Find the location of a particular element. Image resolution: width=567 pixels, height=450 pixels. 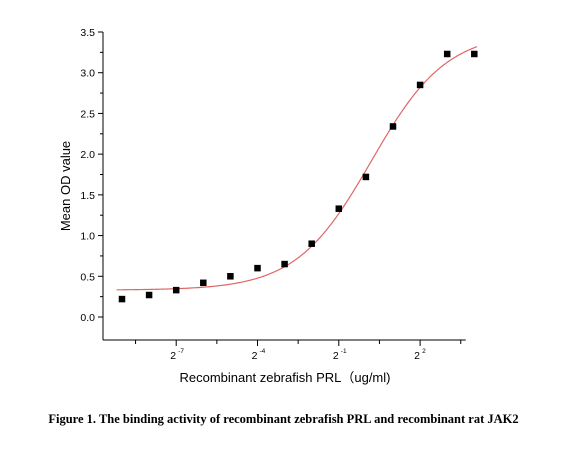

y-axis: 0.0 0.5 1.0 1.5 2.0 2.5 3.0 3.5 is located at coordinates (92, 183).